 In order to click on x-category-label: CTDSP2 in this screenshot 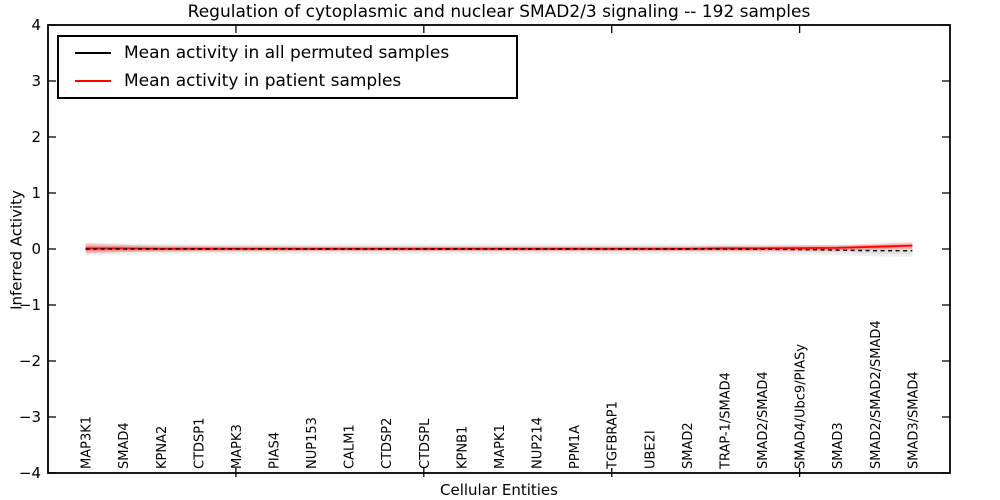, I will do `click(387, 443)`.